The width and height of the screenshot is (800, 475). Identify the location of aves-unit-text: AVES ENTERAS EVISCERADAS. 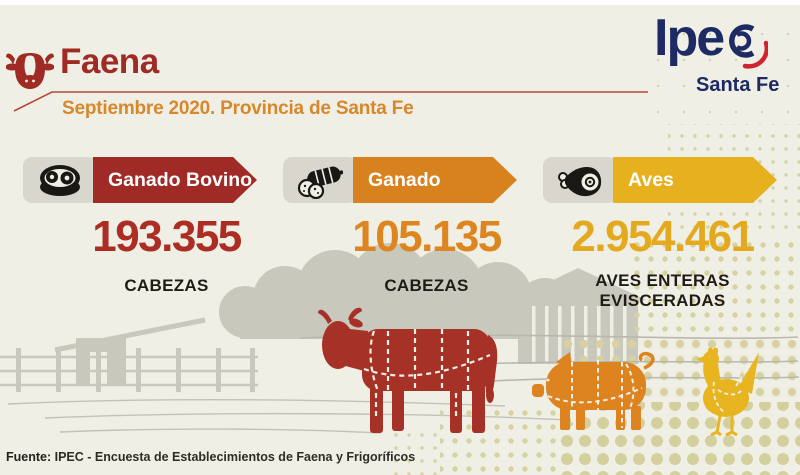
(662, 291).